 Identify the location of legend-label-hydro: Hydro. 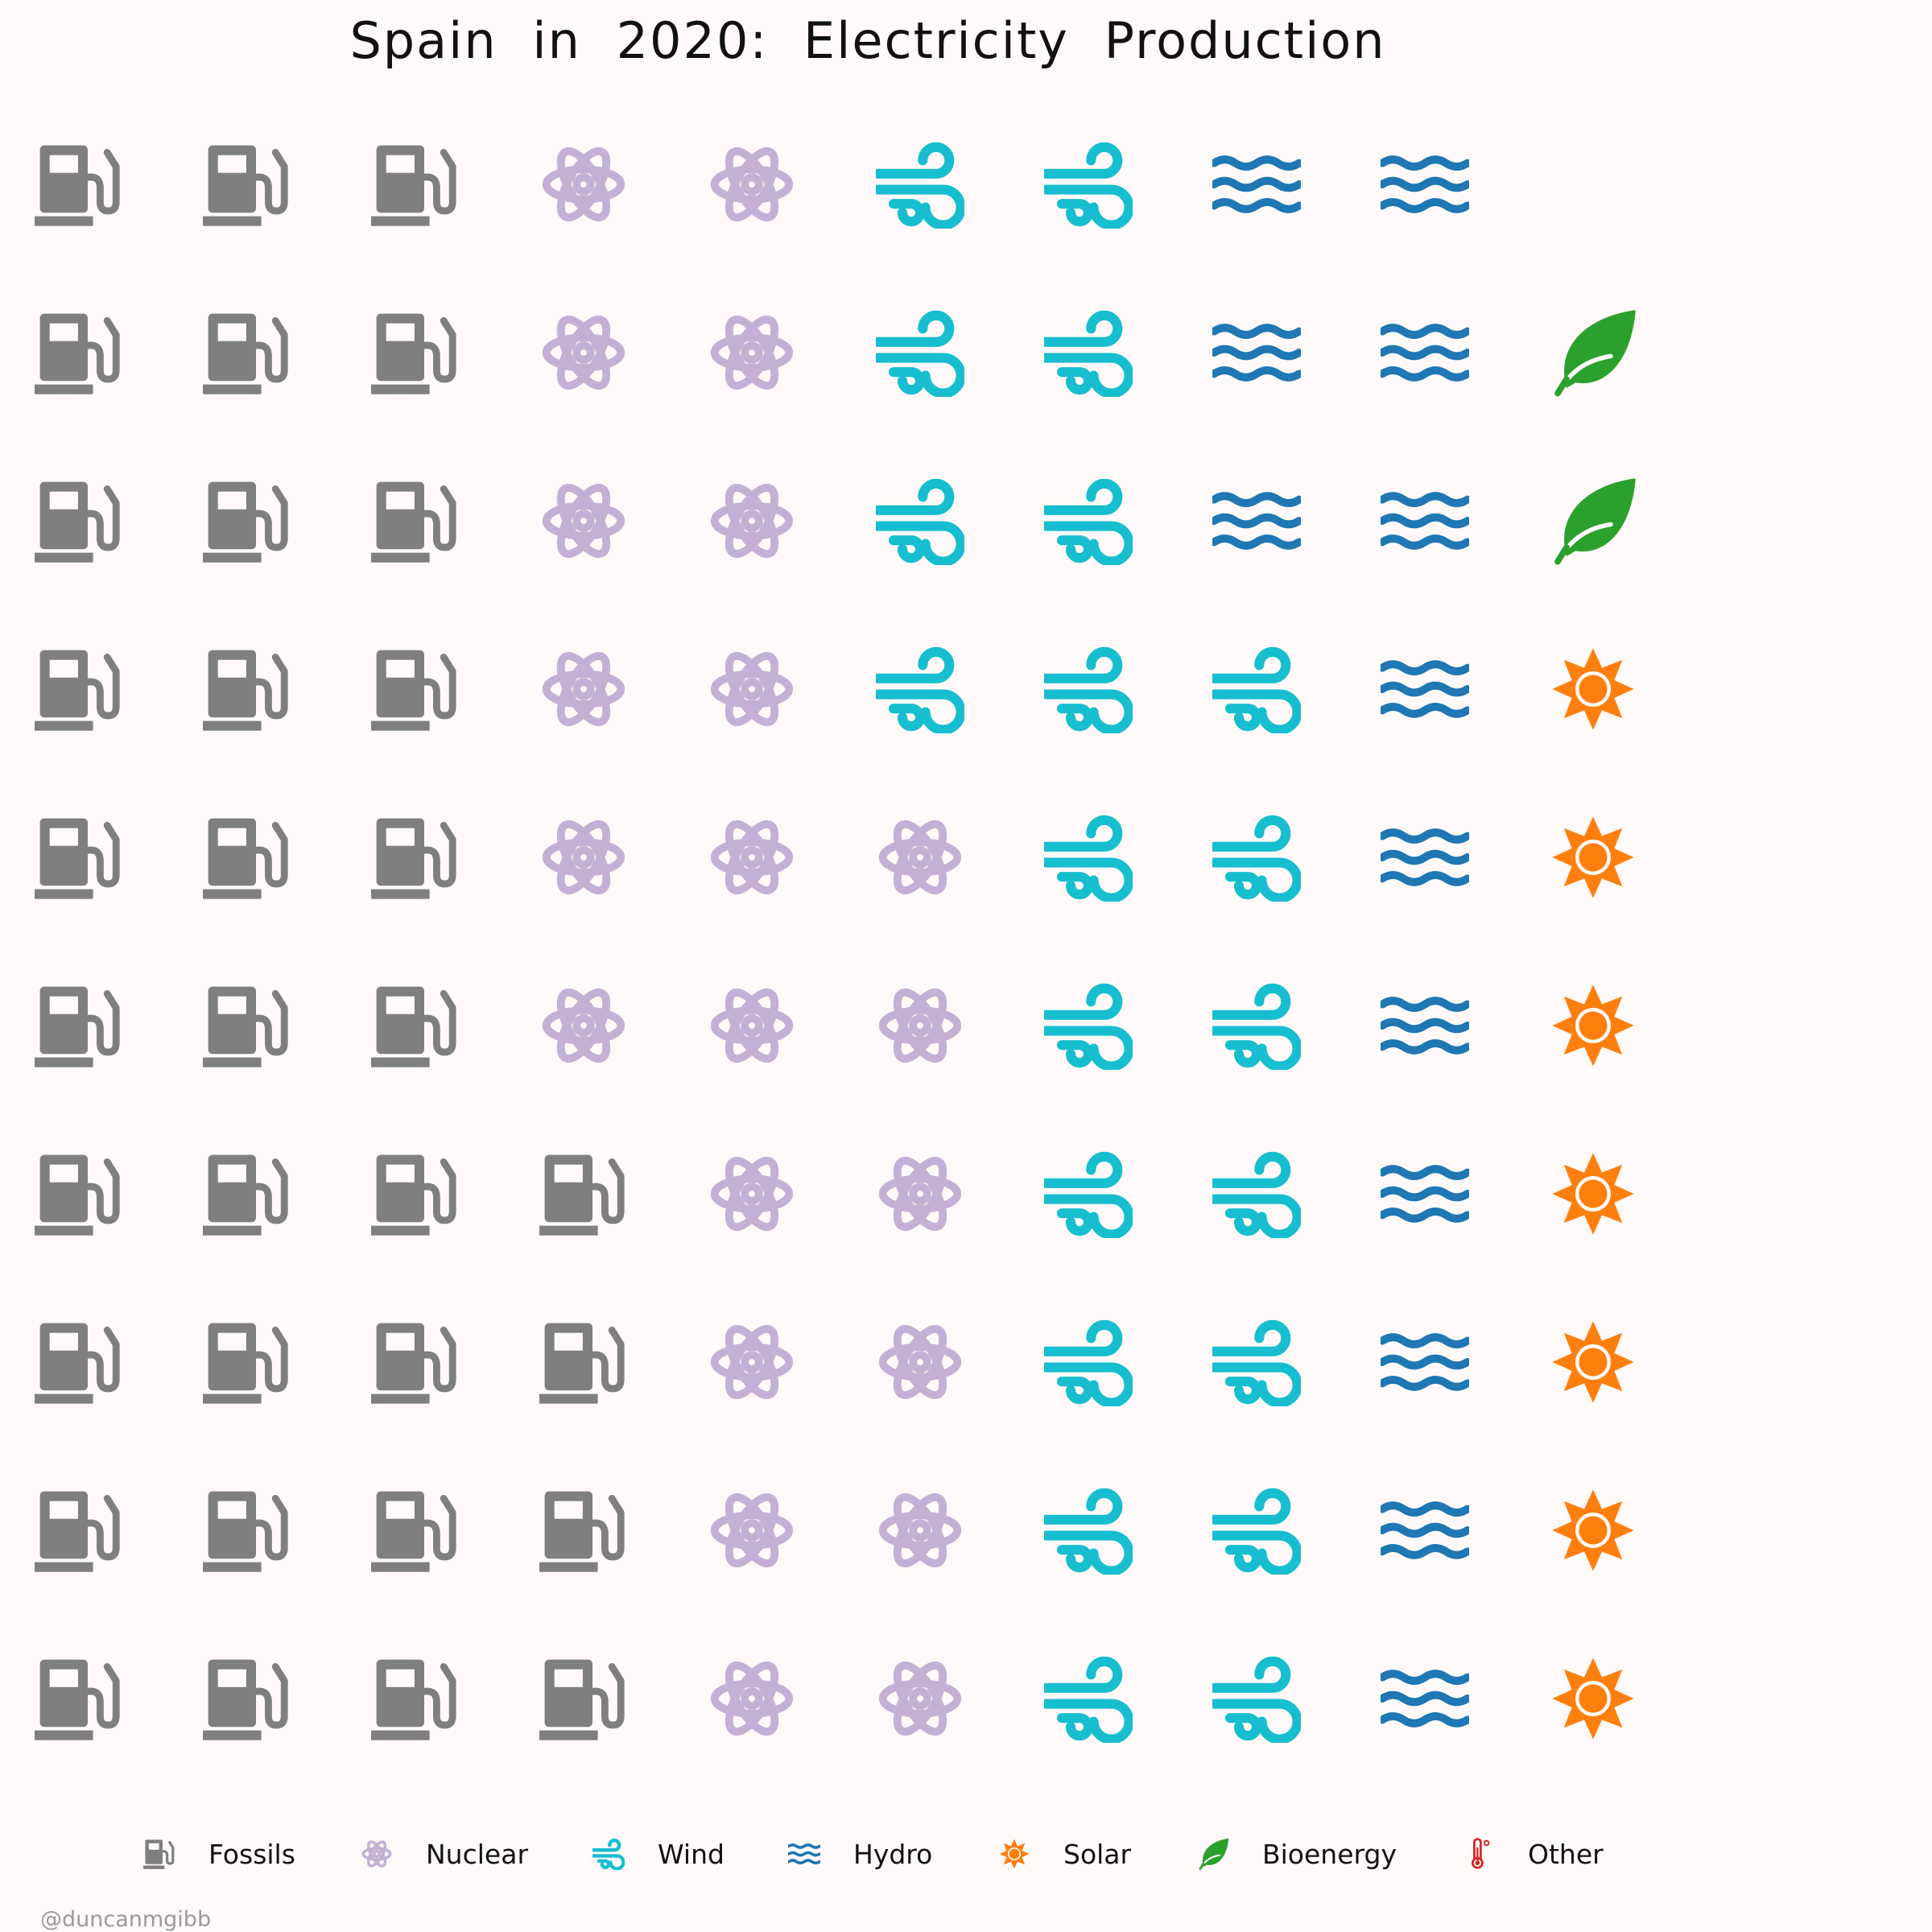
(892, 1854).